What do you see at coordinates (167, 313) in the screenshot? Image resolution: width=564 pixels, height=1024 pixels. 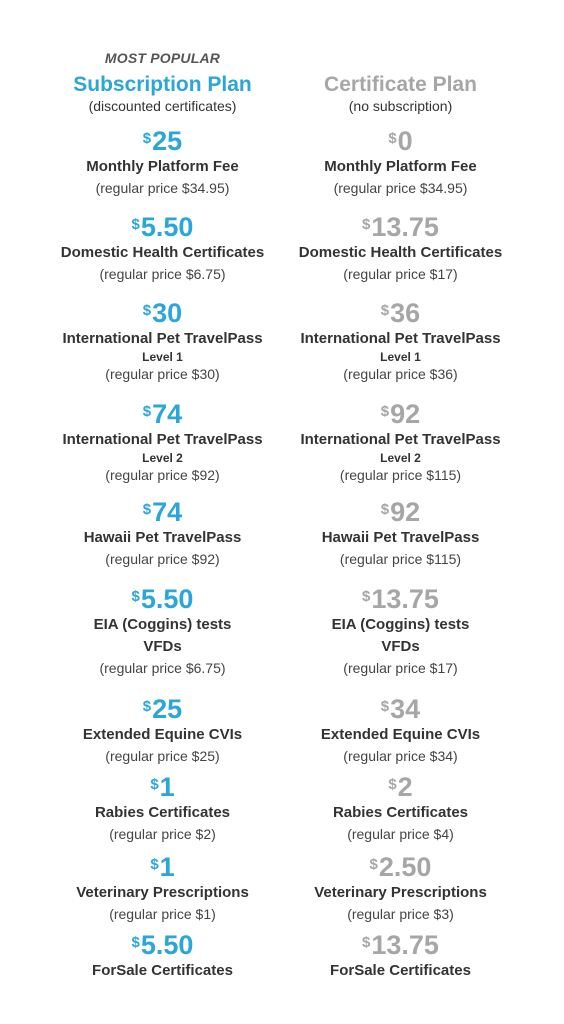 I see `price-value: 30` at bounding box center [167, 313].